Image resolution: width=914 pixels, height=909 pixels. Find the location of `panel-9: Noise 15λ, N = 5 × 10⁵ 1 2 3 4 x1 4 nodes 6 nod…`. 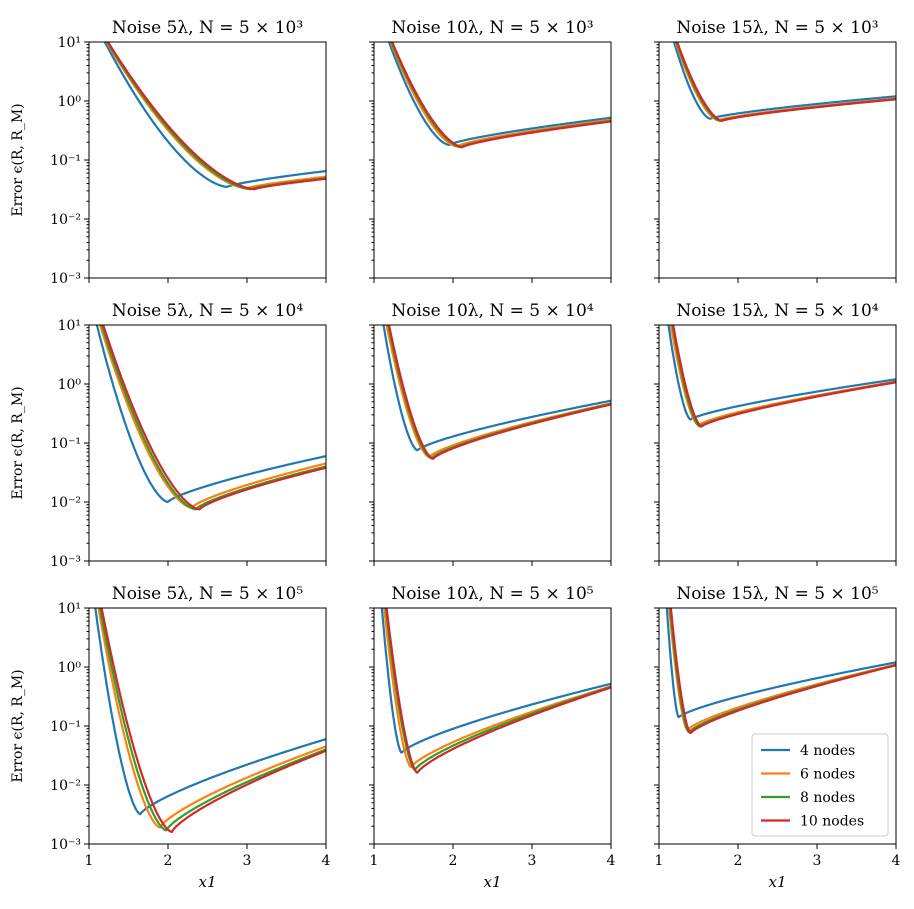

panel-9: Noise 15λ, N = 5 × 10⁵ 1 2 3 4 x1 4 nodes 6 nod… is located at coordinates (777, 737).